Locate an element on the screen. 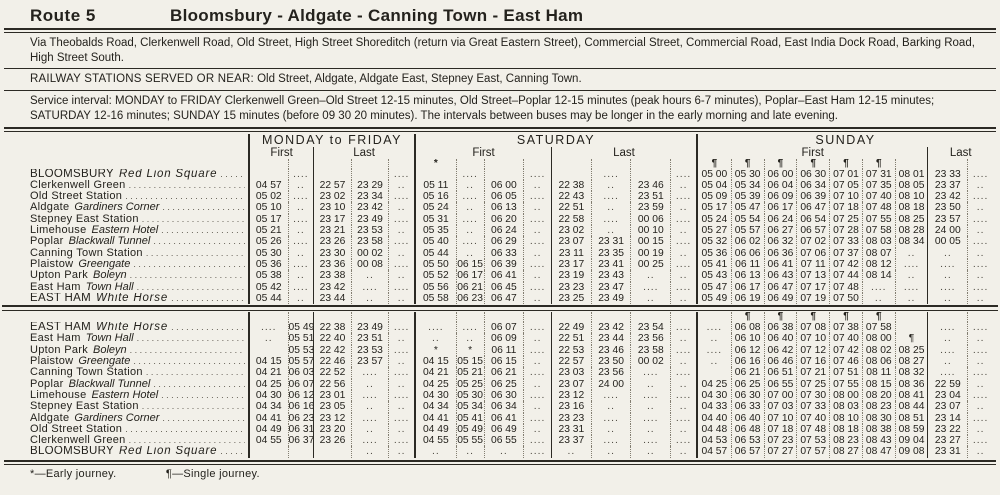 The image size is (1000, 495). time-cell: 23 12 is located at coordinates (332, 418).